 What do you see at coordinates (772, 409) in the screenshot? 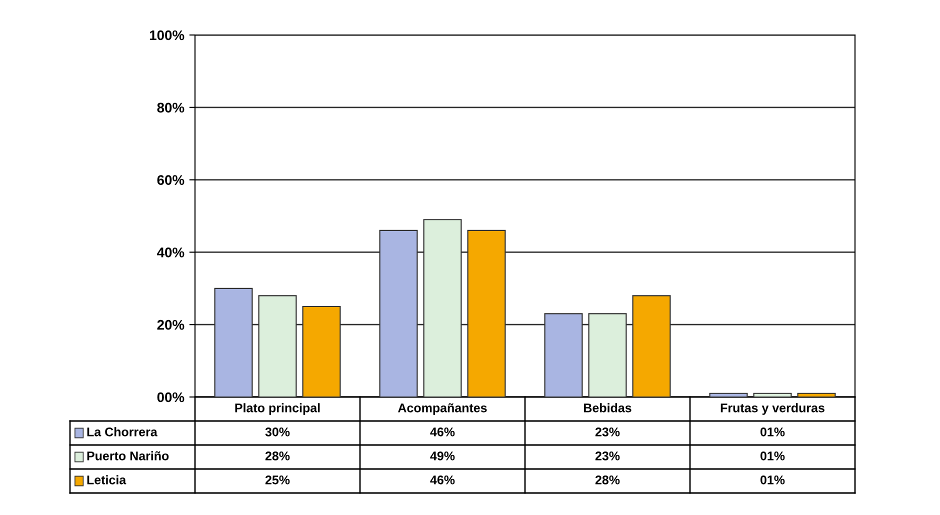
I see `x-tick-label: Frutas y verduras` at bounding box center [772, 409].